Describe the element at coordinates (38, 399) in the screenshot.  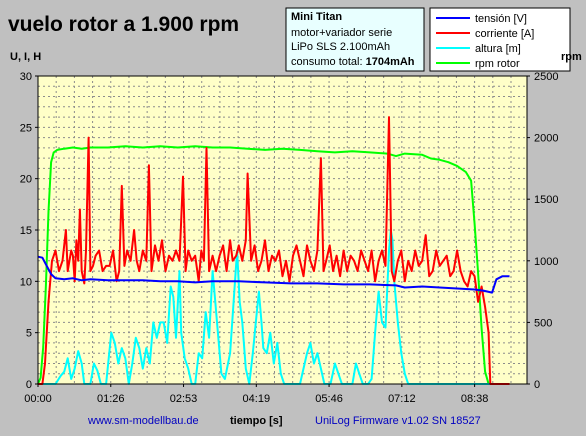
I see `x-tick-label: 00:00` at that location.